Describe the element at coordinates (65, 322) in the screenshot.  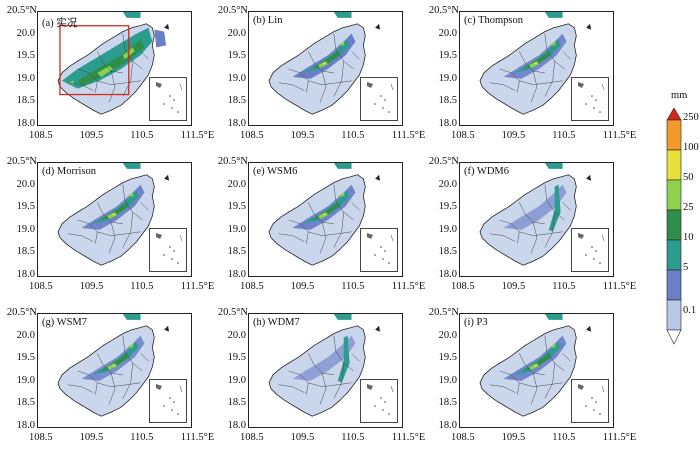
I see `panel-label: (g) WSM7` at that location.